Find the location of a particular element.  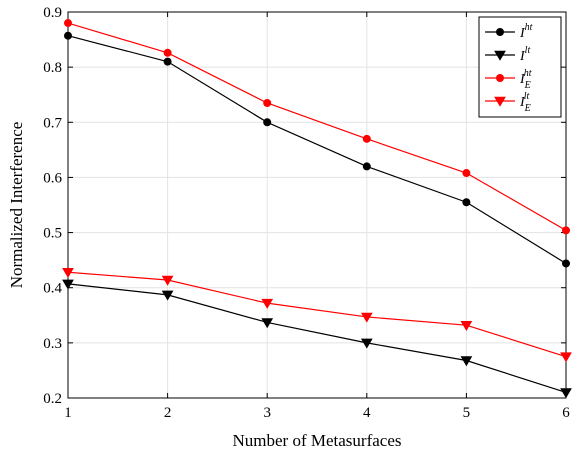

y-tick-label: 0.8 is located at coordinates (52, 68).